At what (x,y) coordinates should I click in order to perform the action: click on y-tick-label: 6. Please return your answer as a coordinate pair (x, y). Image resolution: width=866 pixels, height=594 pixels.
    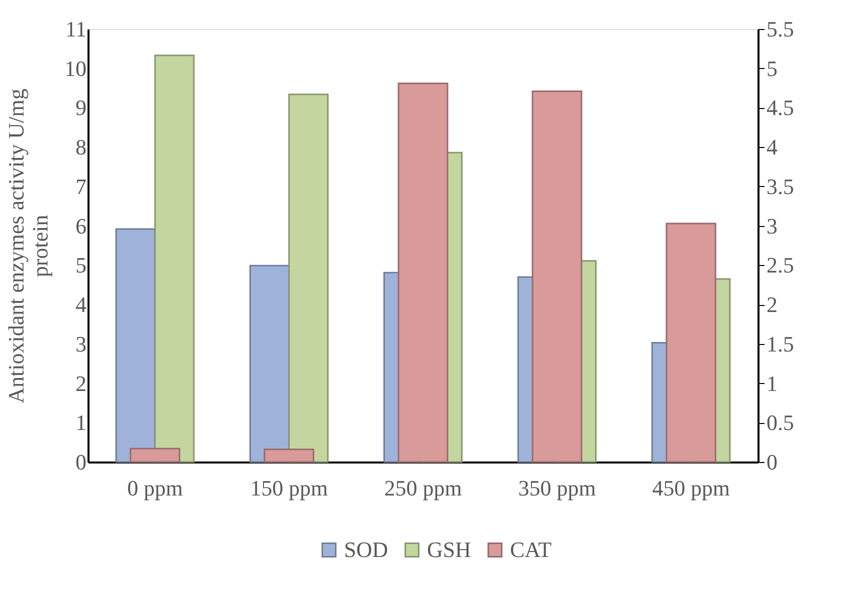
    Looking at the image, I should click on (81, 225).